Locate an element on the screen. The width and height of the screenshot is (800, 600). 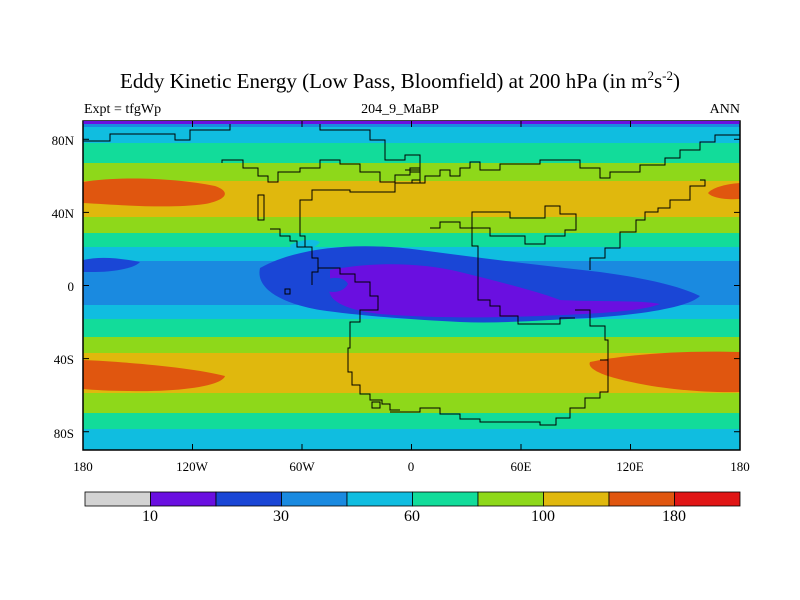
coastline-central-america is located at coordinates (312, 265).